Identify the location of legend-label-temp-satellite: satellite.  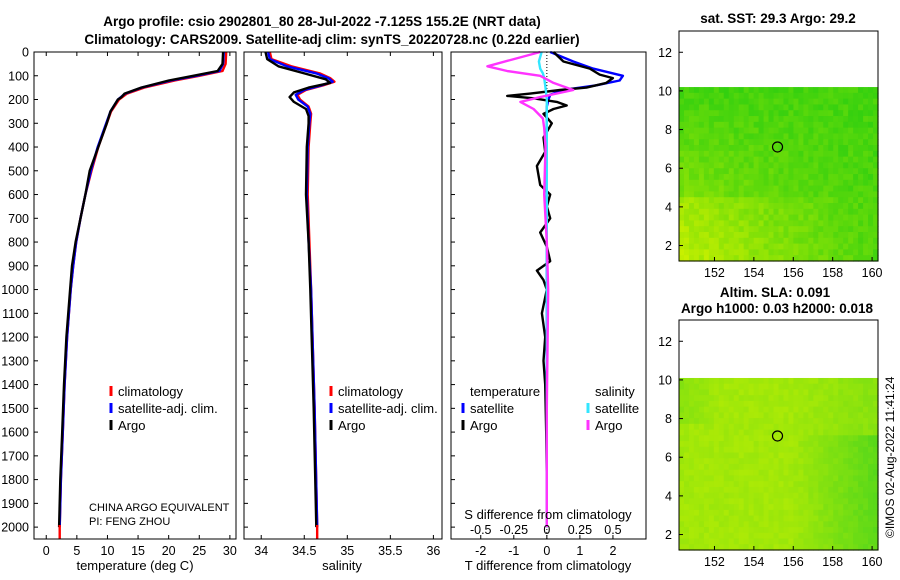
(492, 408).